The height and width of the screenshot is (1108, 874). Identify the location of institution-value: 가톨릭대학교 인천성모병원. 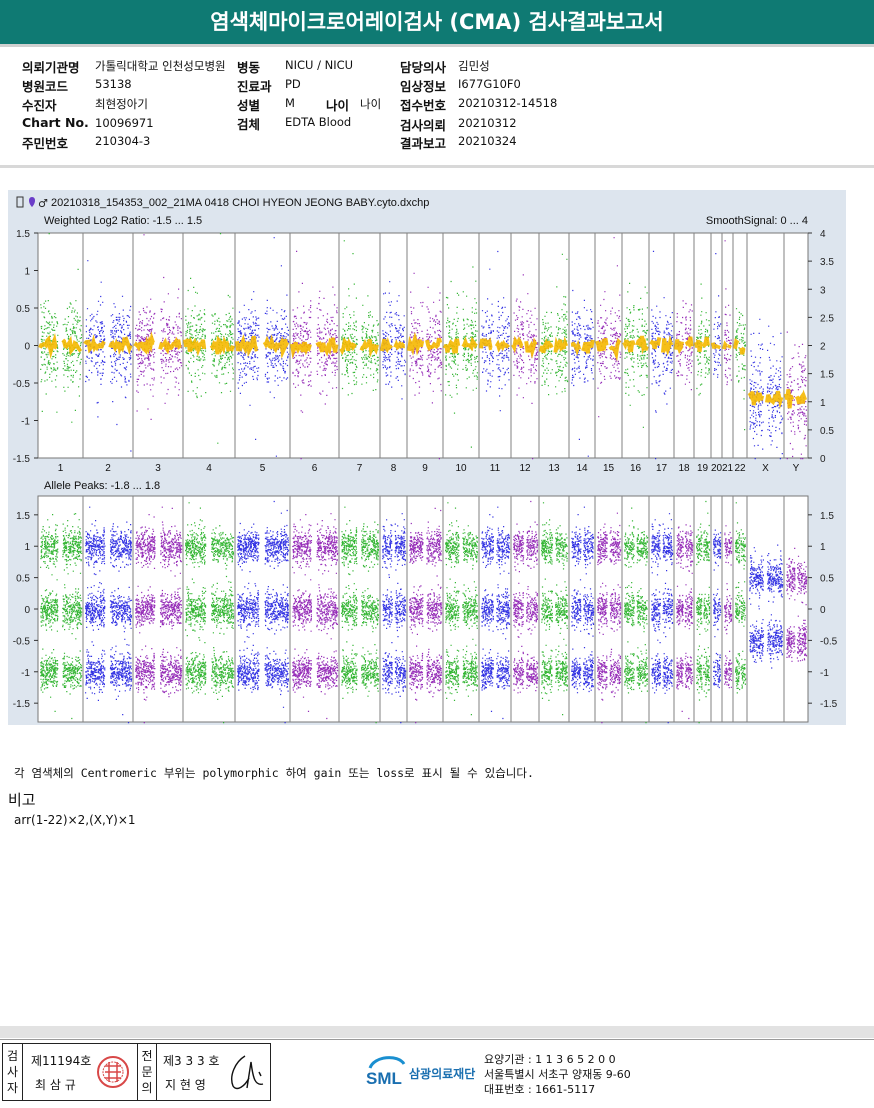
(160, 66).